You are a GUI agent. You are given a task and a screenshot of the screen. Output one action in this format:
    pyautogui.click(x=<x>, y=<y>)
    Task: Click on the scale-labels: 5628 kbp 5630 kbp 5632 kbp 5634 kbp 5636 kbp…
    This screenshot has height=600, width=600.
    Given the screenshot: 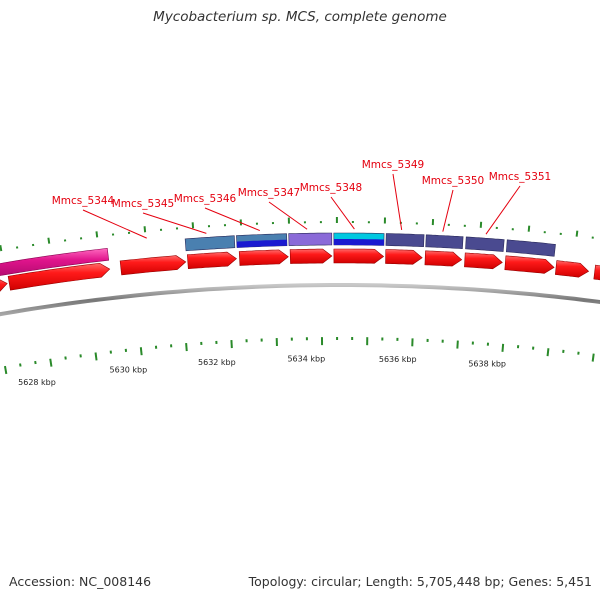 What is the action you would take?
    pyautogui.click(x=262, y=370)
    